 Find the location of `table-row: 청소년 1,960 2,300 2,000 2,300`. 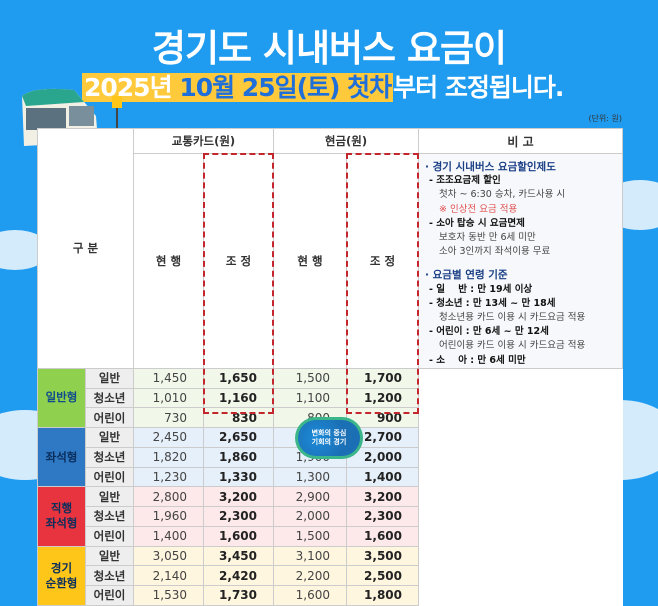

table-row: 청소년 1,960 2,300 2,000 2,300 is located at coordinates (330, 516).